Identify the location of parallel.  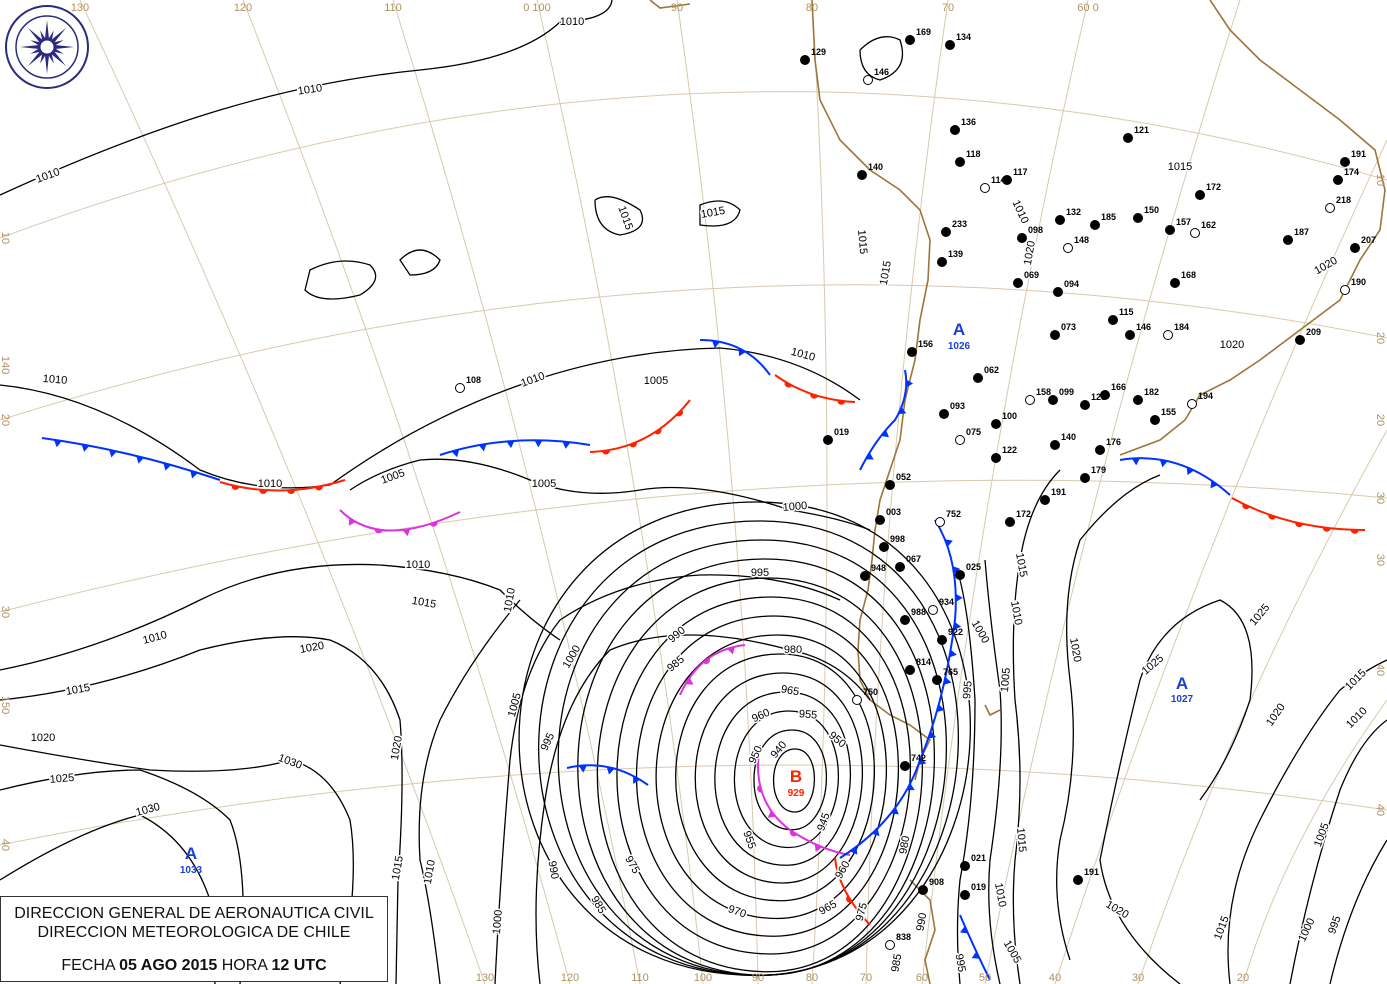
(693, 546).